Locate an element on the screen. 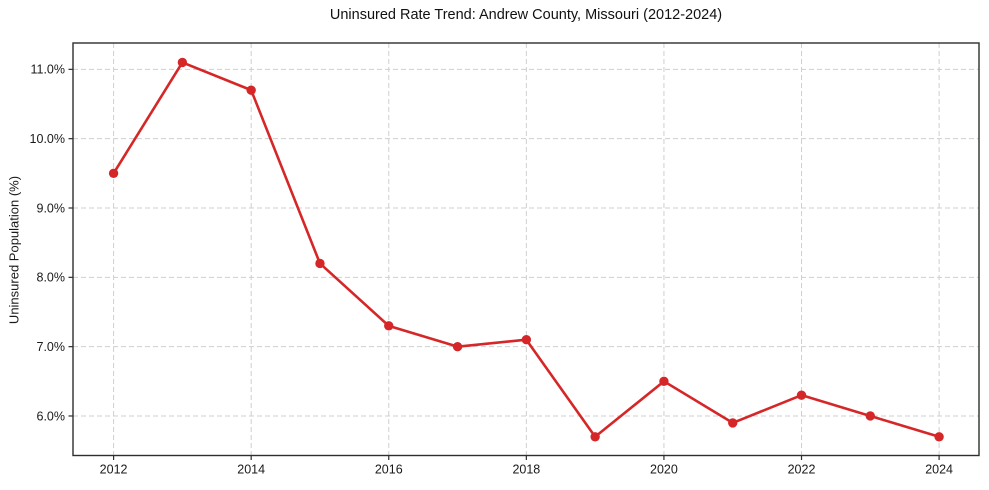 The image size is (989, 490). x-tick-label: 2022 is located at coordinates (802, 470).